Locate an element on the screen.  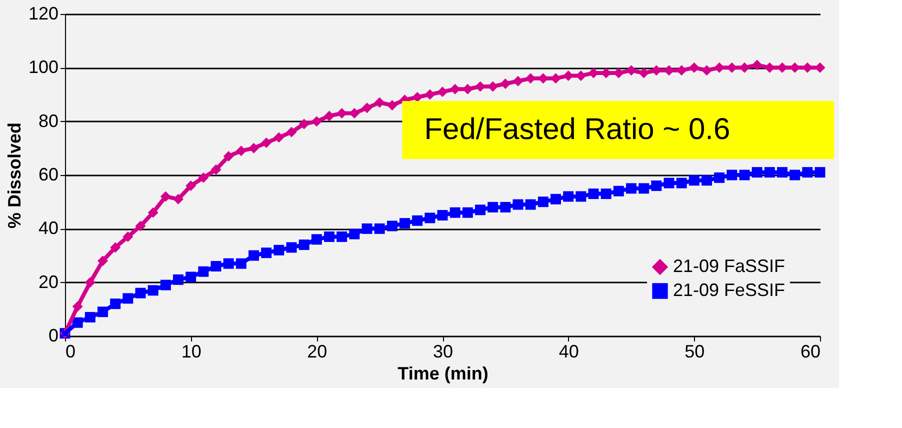
y-tick-label: 20 is located at coordinates (48, 282).